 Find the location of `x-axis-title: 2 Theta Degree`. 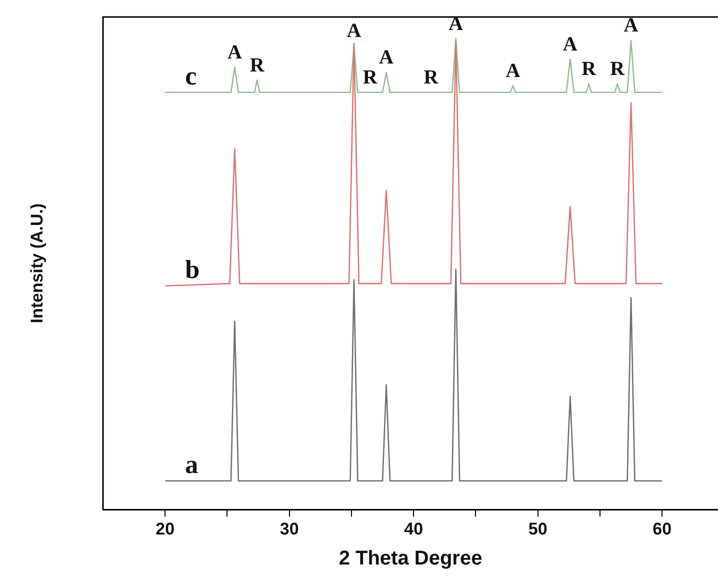

x-axis-title: 2 Theta Degree is located at coordinates (410, 559).